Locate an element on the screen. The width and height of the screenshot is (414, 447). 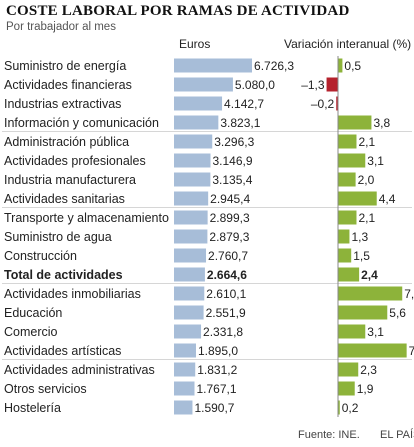
euros-value-label: 2.879,3 is located at coordinates (229, 237).